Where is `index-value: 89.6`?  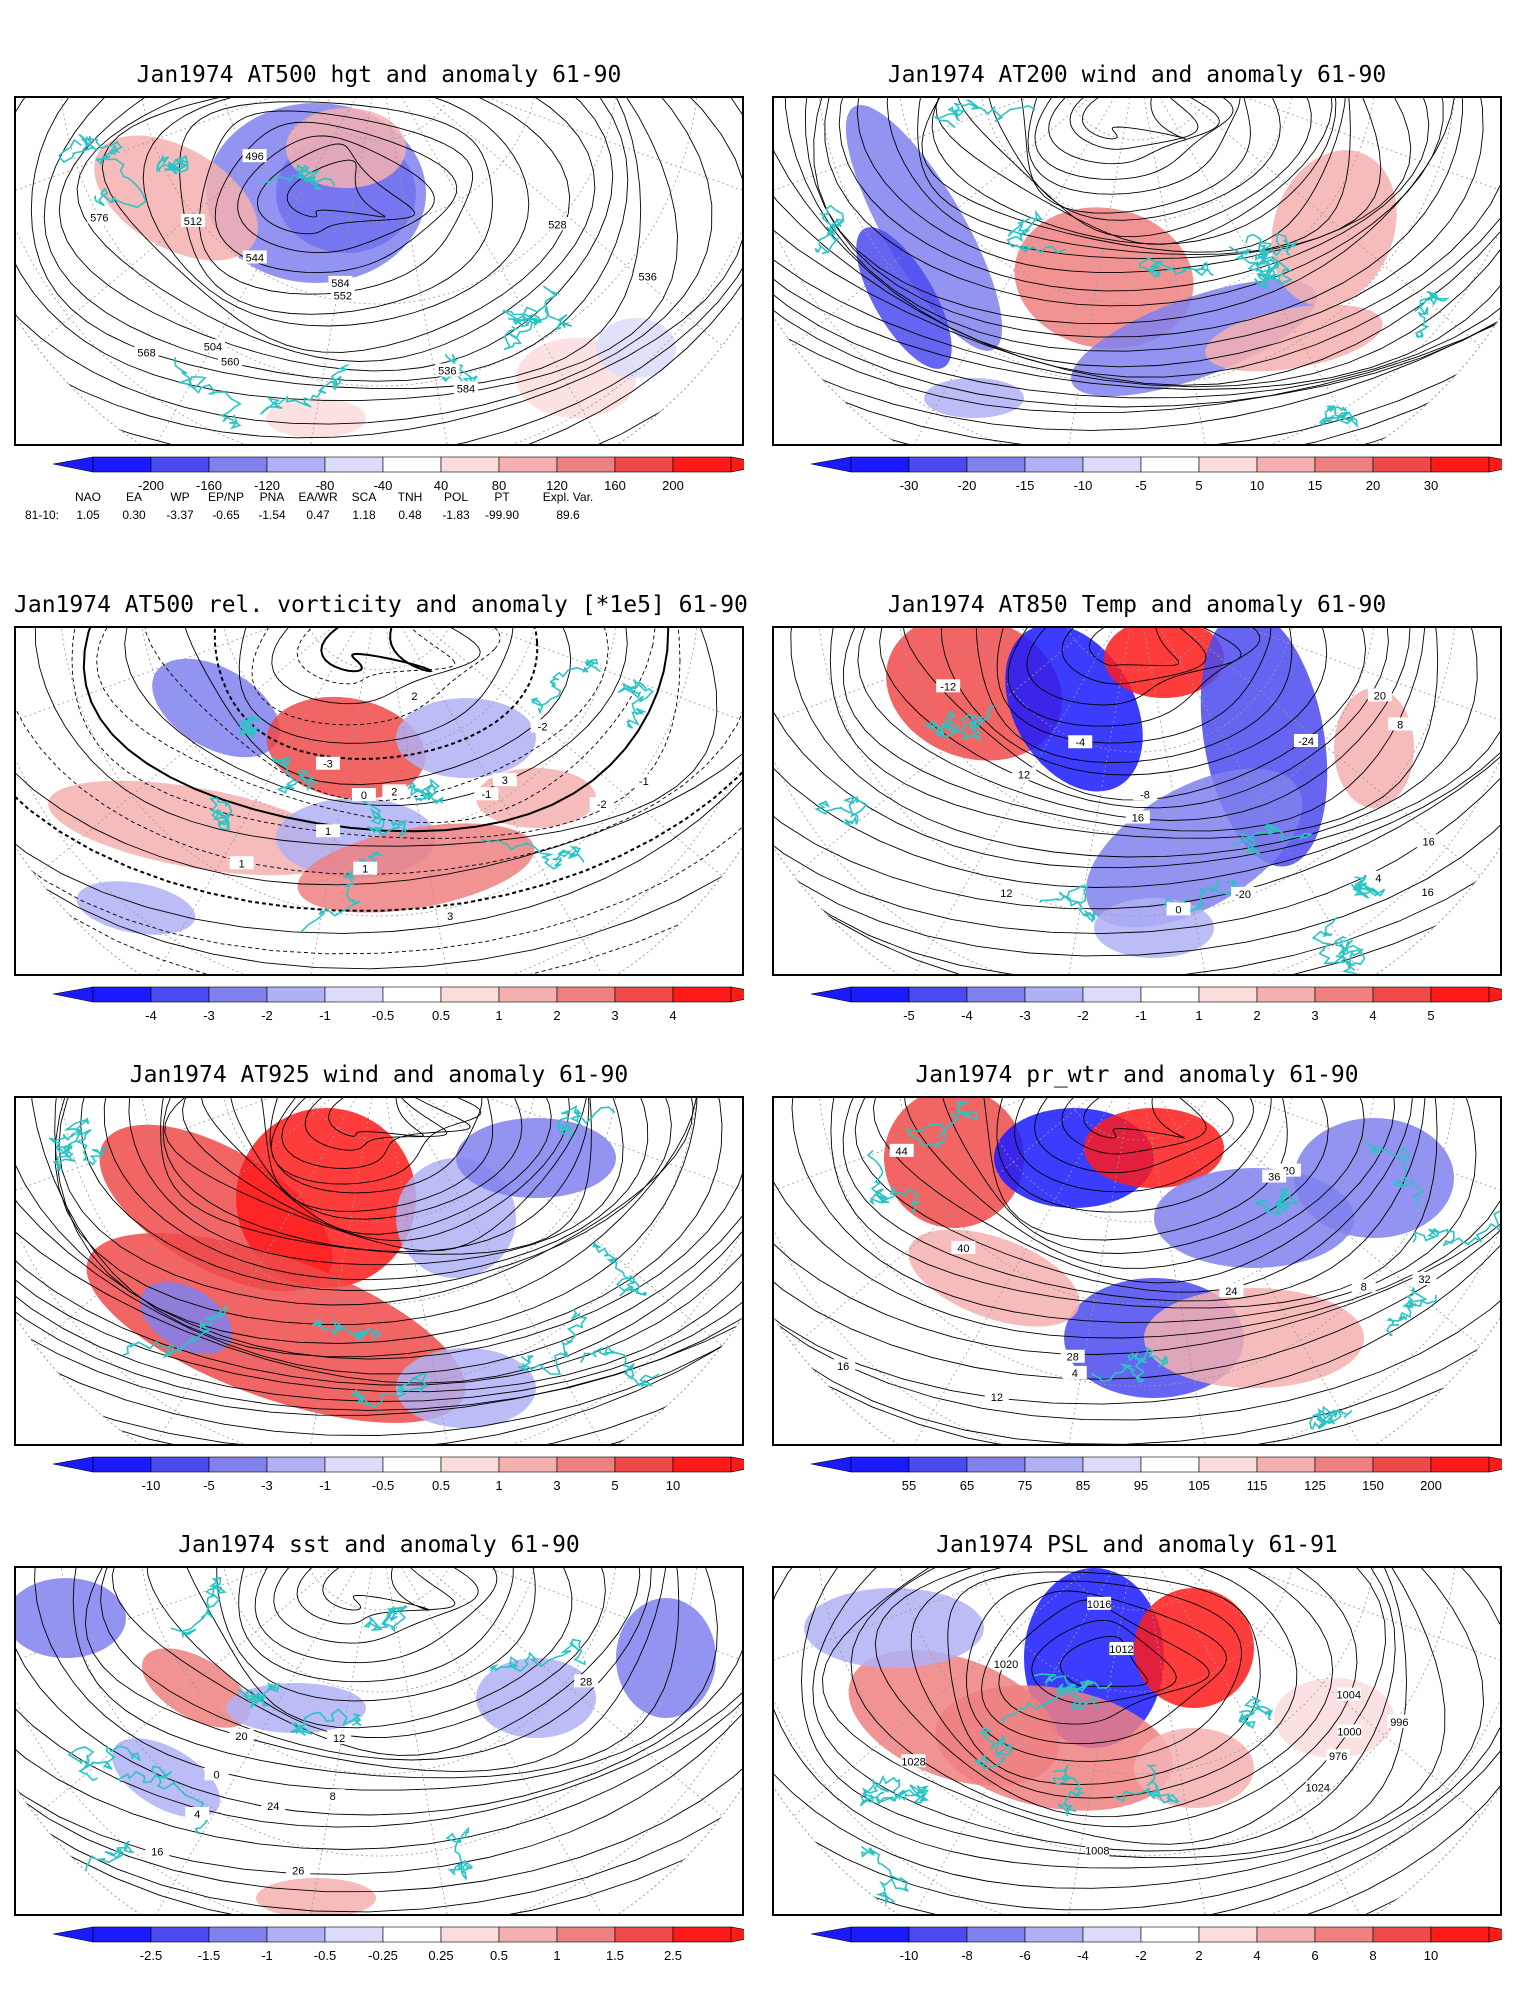 index-value: 89.6 is located at coordinates (568, 515).